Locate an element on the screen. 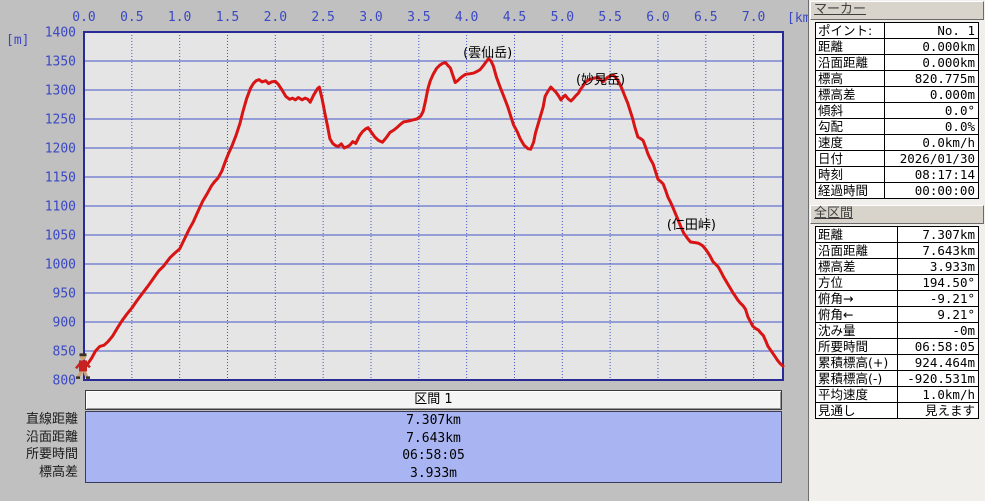 The width and height of the screenshot is (985, 501). marker-group-header: マーカー is located at coordinates (897, 10).